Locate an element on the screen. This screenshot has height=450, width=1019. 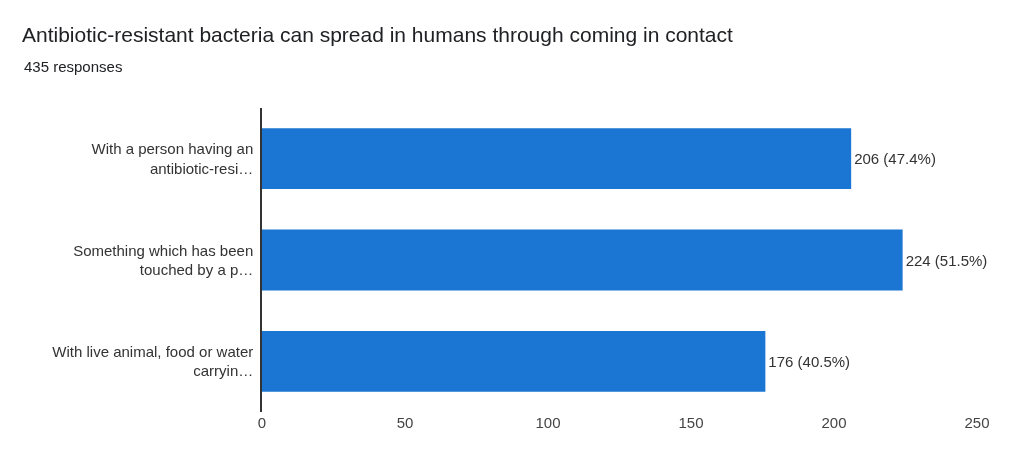
chart-title: Antibiotic-resistant bacteria can spread in humans through coming in contact is located at coordinates (378, 35).